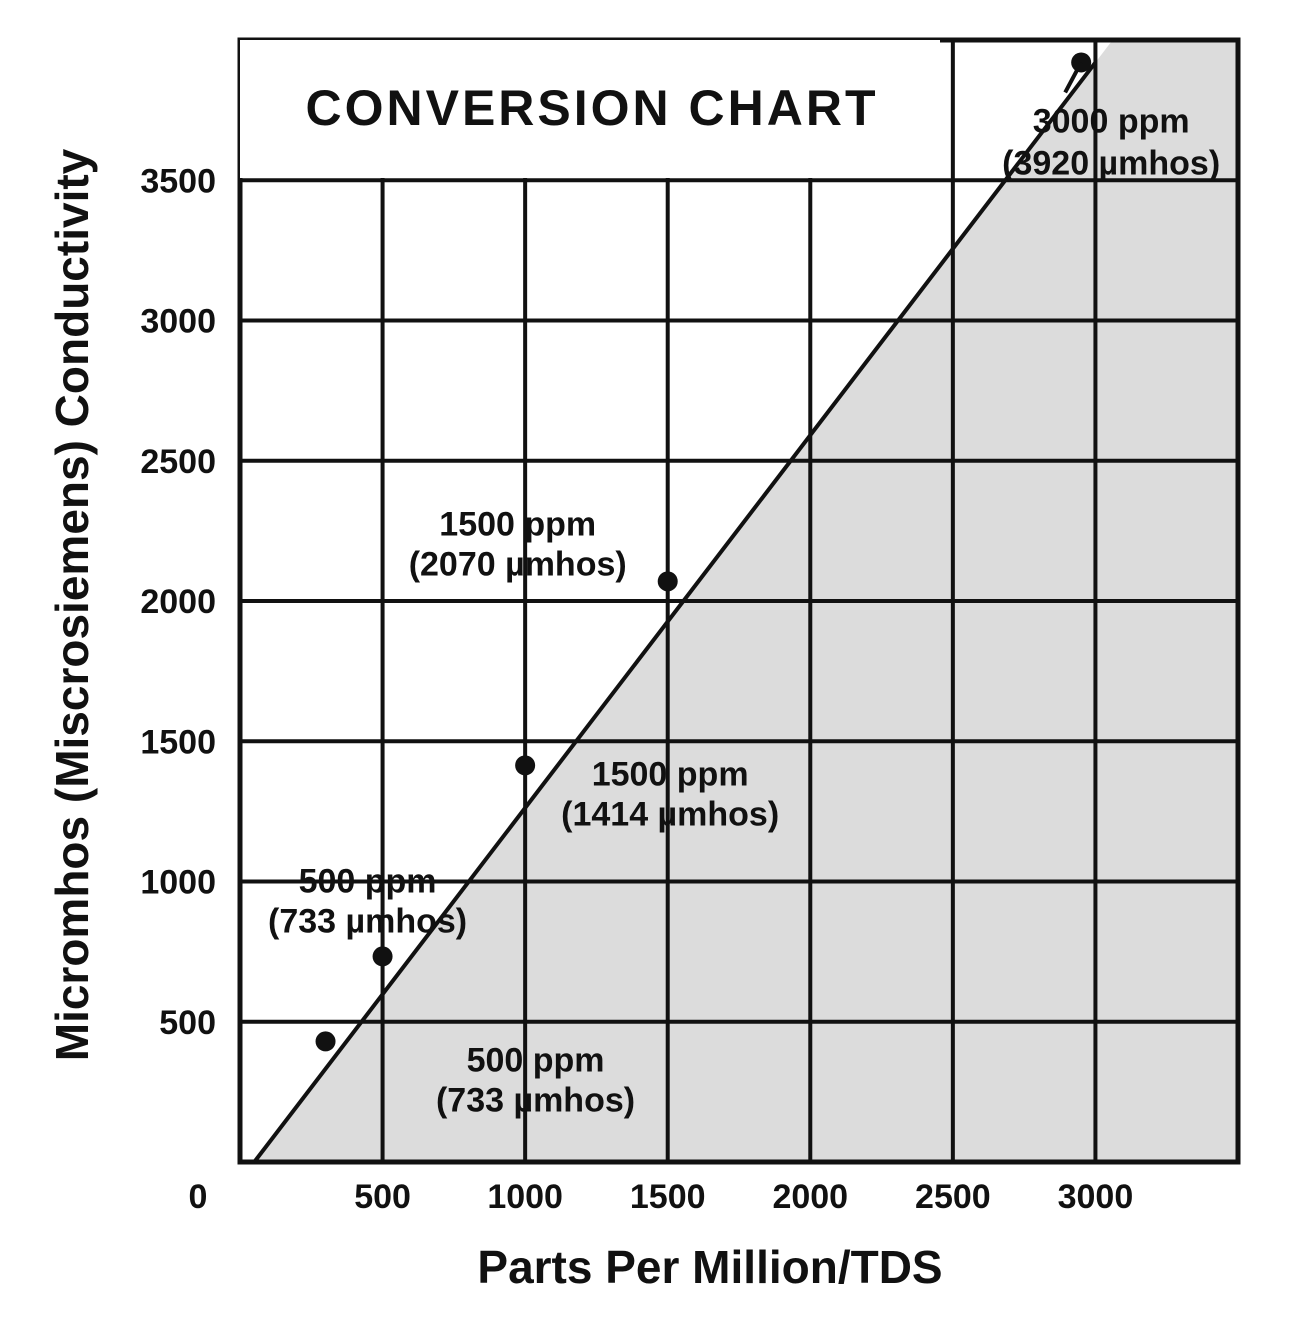  I want to click on x-tick-label: 500, so click(382, 1197).